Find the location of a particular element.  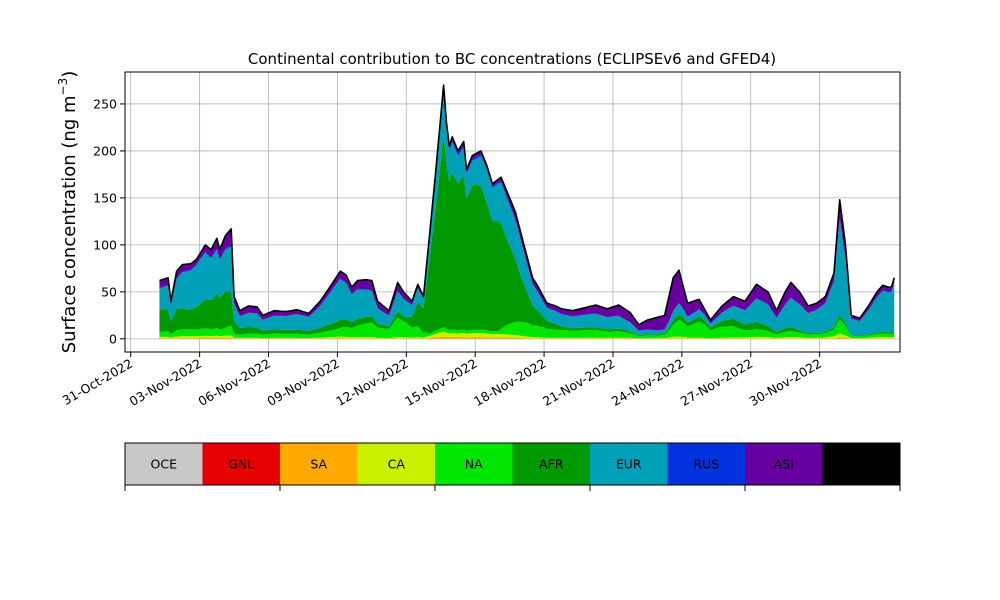

area-series-sa is located at coordinates (527, 337).